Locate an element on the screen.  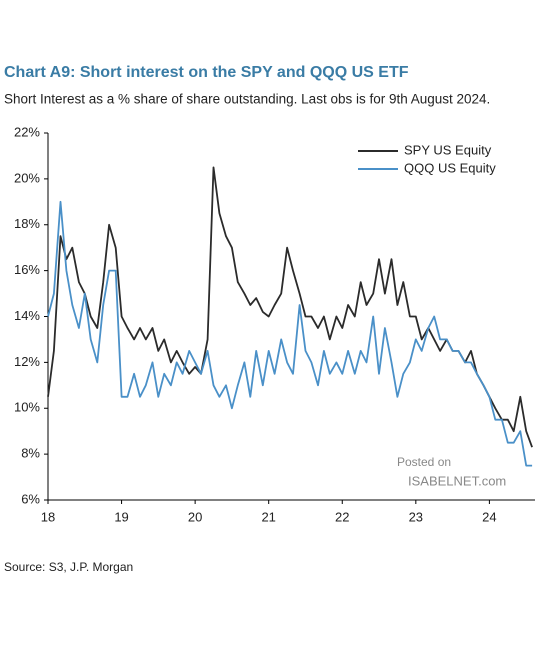
y-tick-label: 10% is located at coordinates (27, 407).